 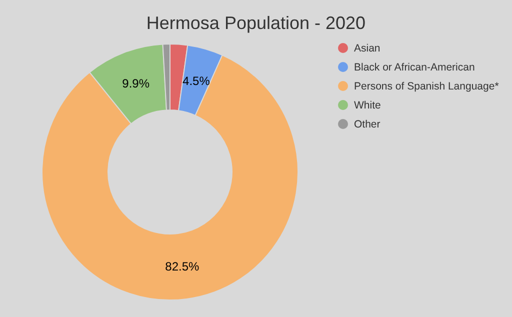 I want to click on legend-label: Black or African-American, so click(x=414, y=68).